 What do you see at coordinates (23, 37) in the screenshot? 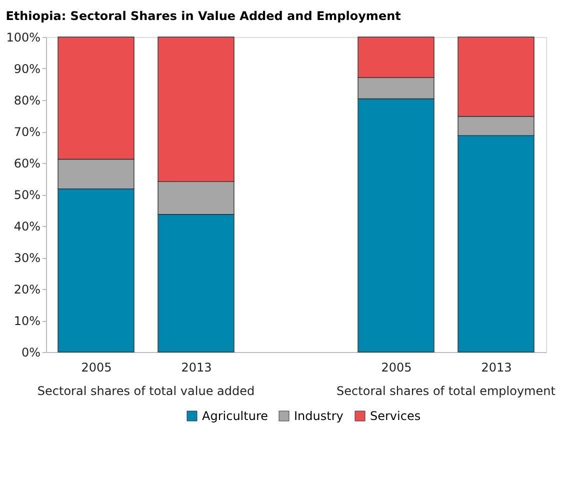
I see `y-tick-label: 100%` at bounding box center [23, 37].